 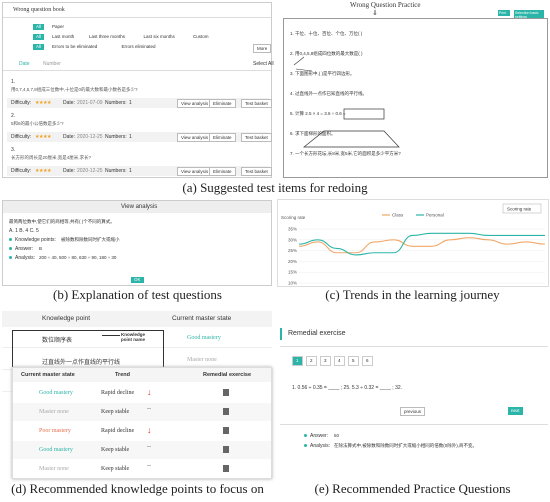 What do you see at coordinates (51, 157) in the screenshot?
I see `question-text: 长方形的周长是20厘米,宽是4厘米,求长?` at bounding box center [51, 157].